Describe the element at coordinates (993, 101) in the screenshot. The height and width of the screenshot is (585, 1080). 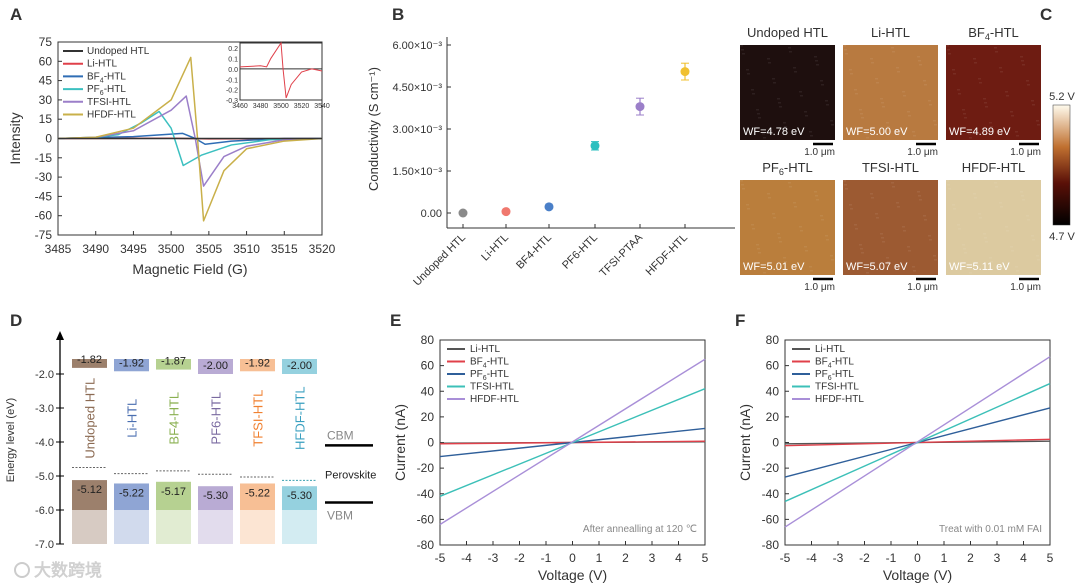
I see `kpfm-image: WF=4.89 eV 1.0 μm` at that location.